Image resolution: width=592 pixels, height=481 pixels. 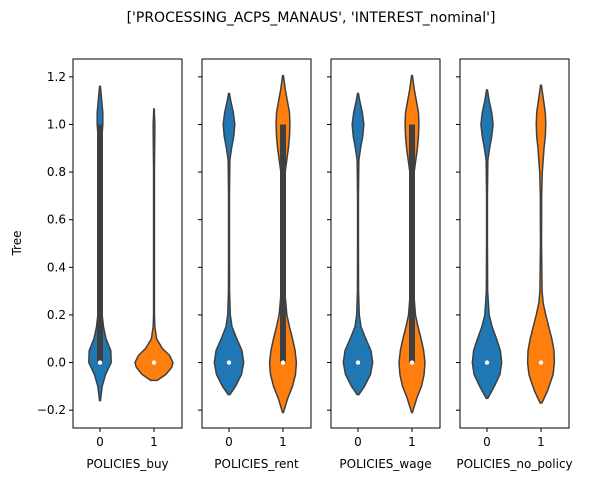 What do you see at coordinates (51, 410) in the screenshot?
I see `y-tick-label: −0.2` at bounding box center [51, 410].